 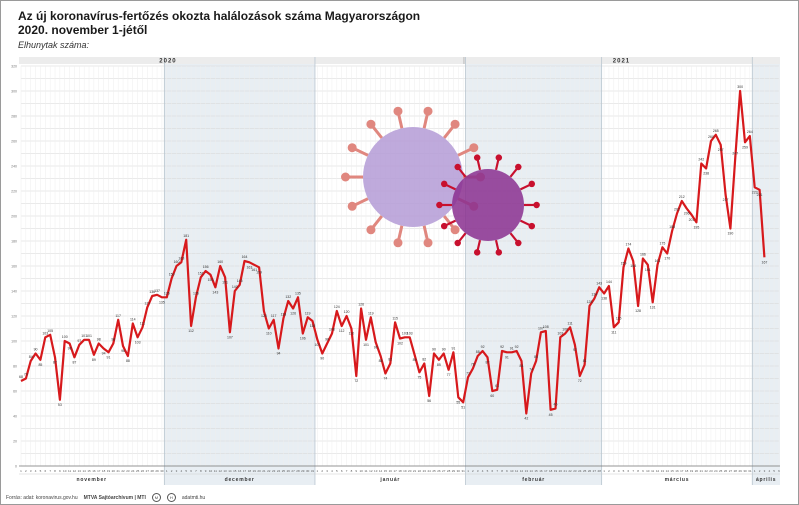 What do you see at coordinates (415, 360) in the screenshot?
I see `data-label: 89` at bounding box center [415, 360].